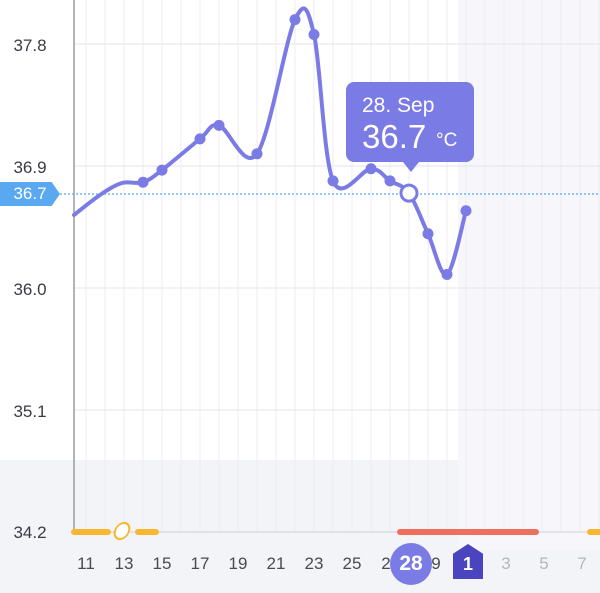 The width and height of the screenshot is (600, 593). I want to click on x-tick-label: 5, so click(544, 563).